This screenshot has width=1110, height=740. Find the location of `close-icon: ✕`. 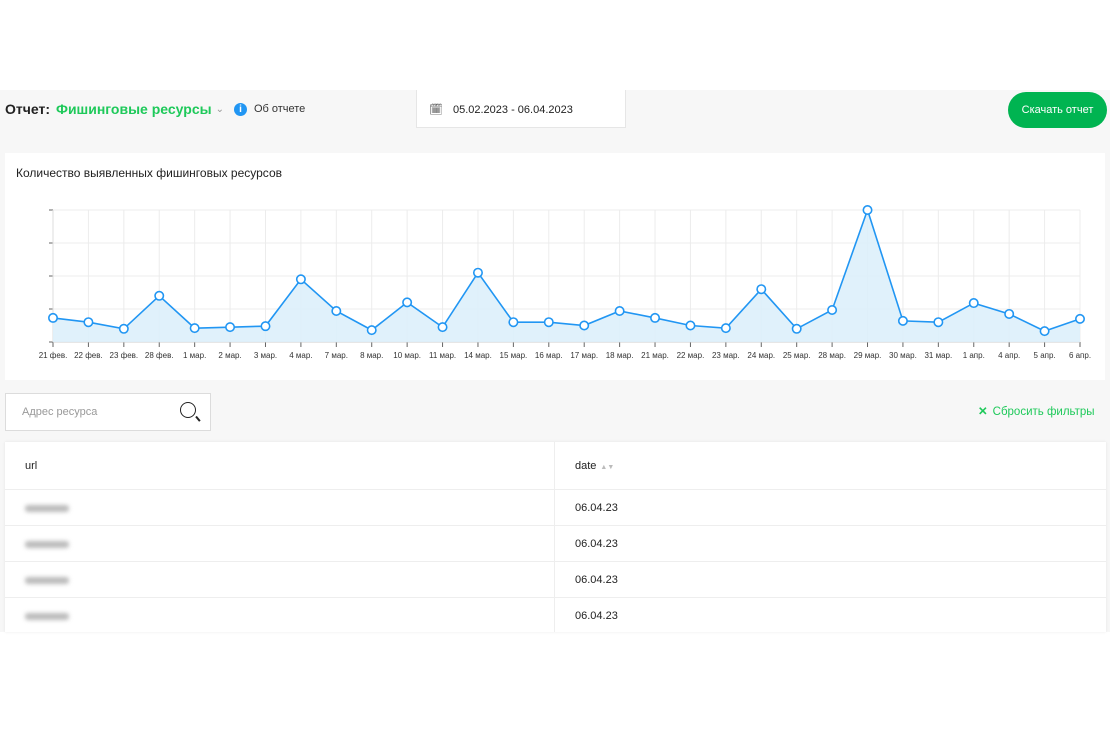

close-icon: ✕ is located at coordinates (983, 412).